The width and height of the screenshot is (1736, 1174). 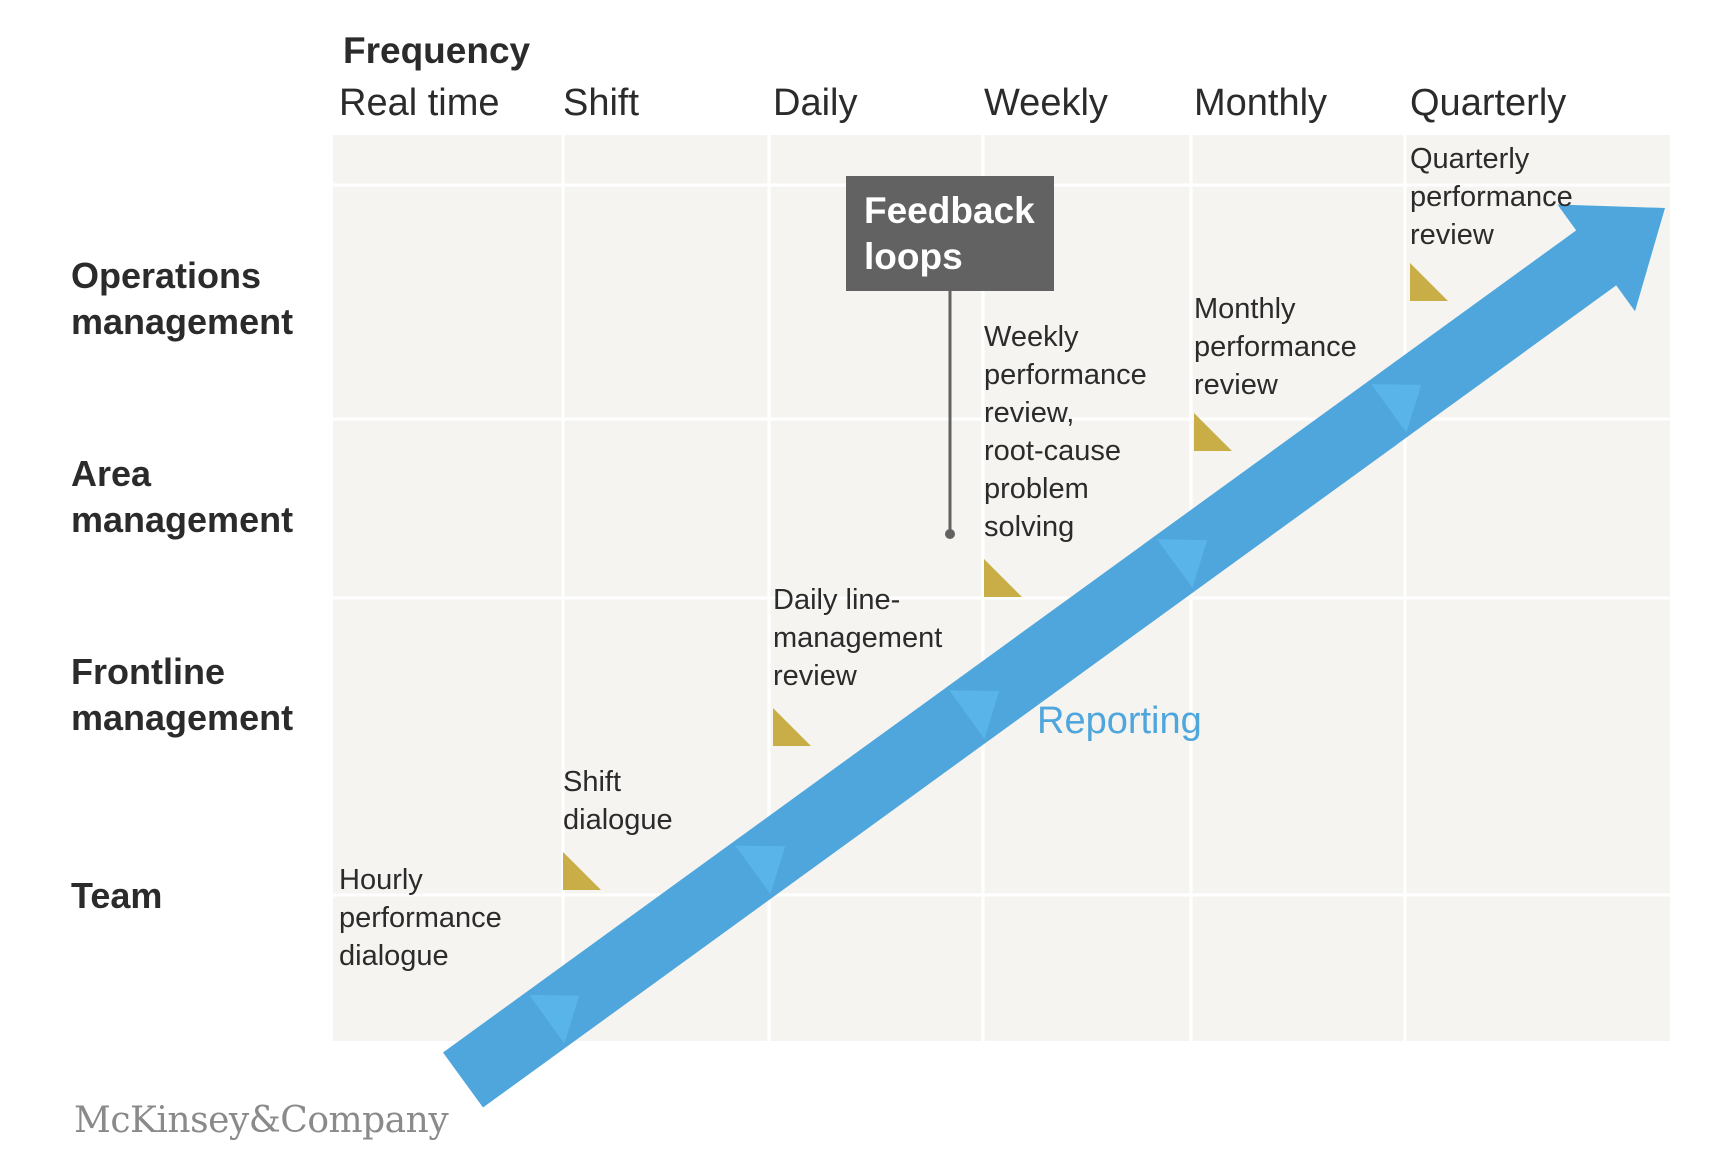 I want to click on column-label-quarterly: Quarterly, so click(x=1488, y=103).